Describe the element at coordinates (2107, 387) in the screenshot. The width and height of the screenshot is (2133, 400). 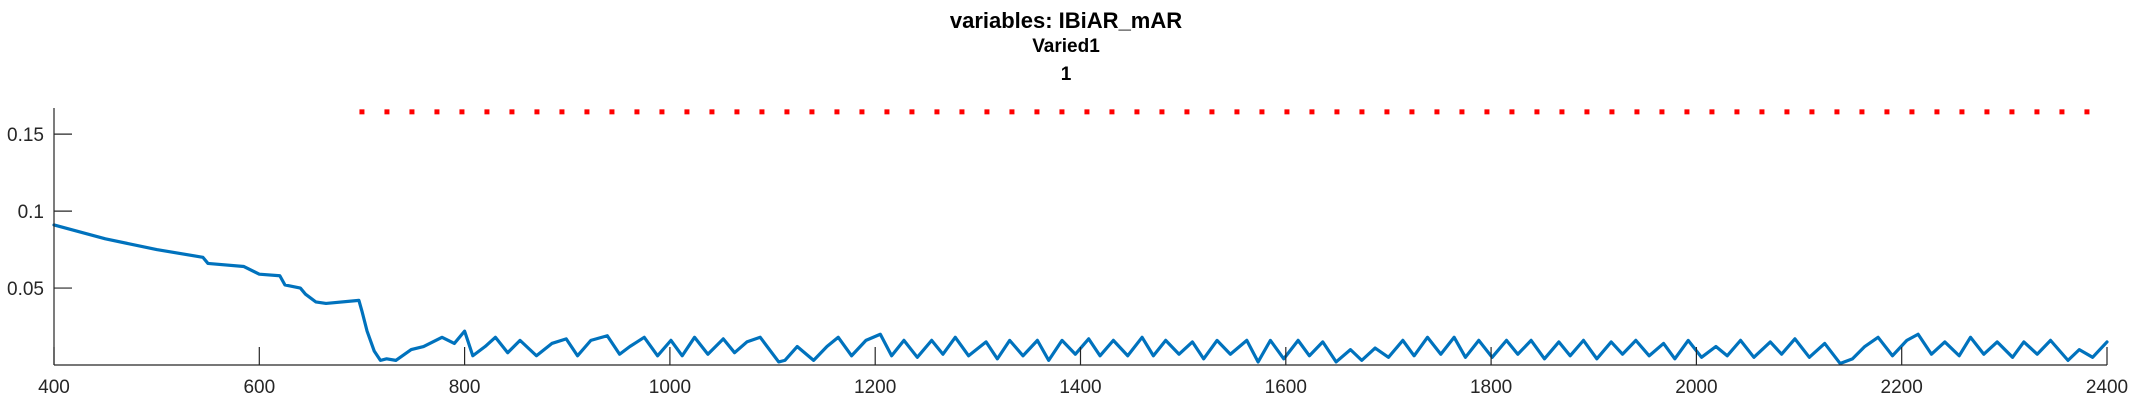
I see `x-tick-label-10: 2400` at that location.